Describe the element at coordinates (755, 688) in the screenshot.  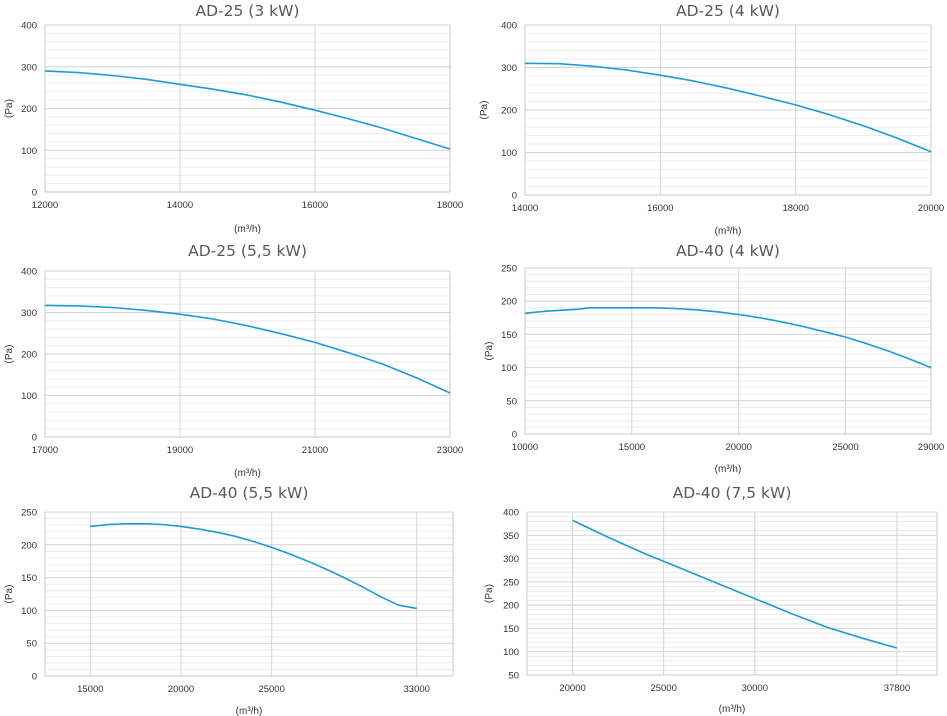
I see `x-tick-label: 30000` at that location.